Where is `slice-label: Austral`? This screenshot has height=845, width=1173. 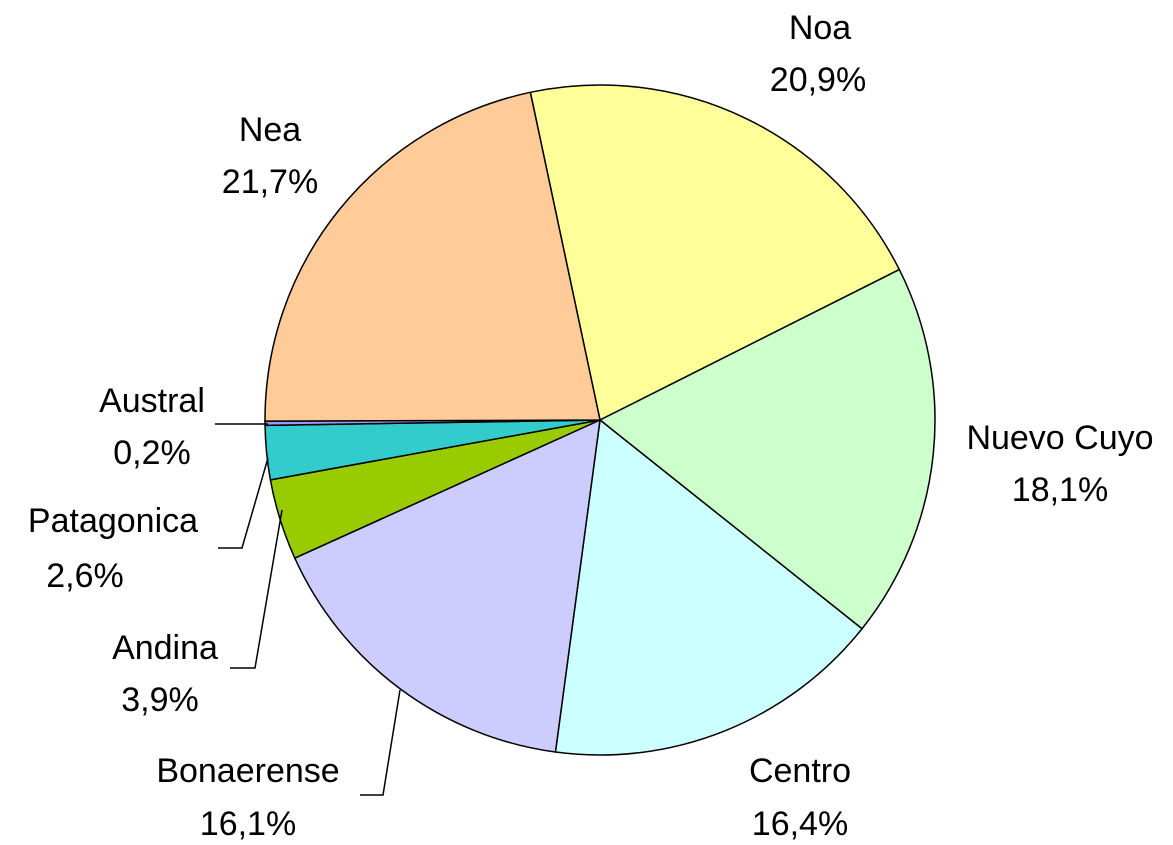 slice-label: Austral is located at coordinates (152, 401).